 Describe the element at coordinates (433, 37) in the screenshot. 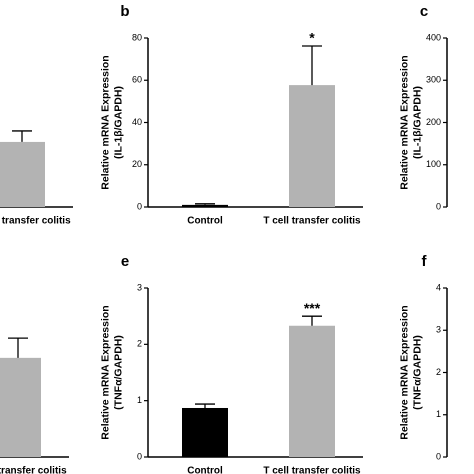

I see `y-tick-label: 400` at that location.